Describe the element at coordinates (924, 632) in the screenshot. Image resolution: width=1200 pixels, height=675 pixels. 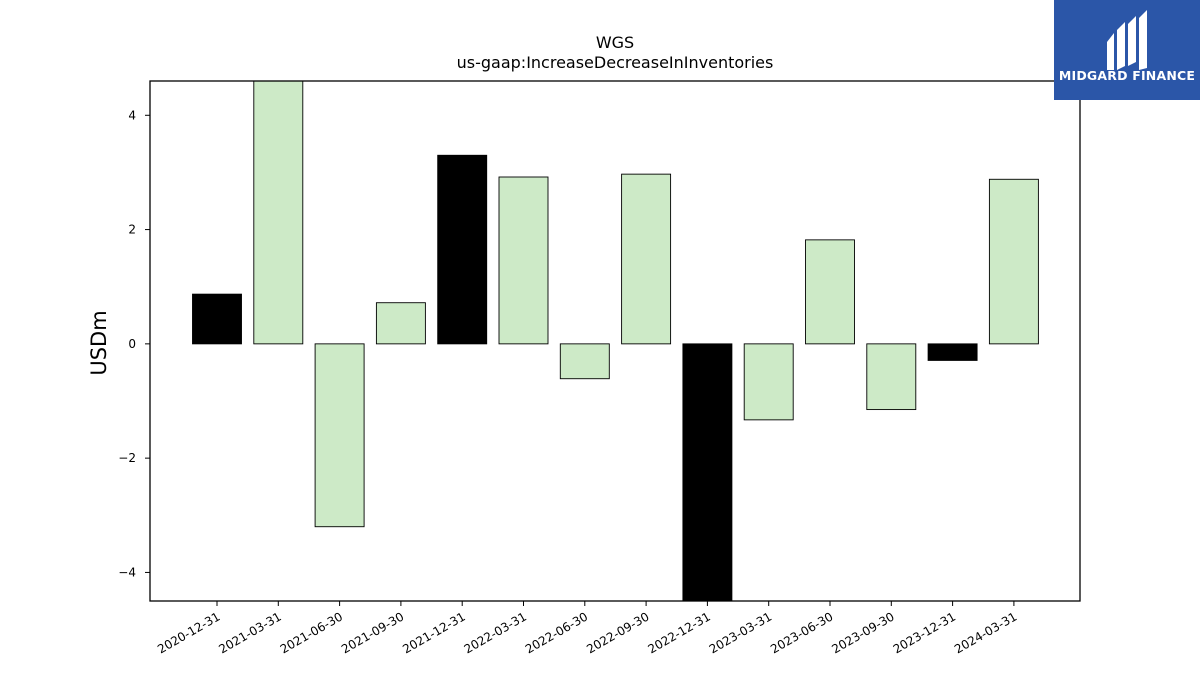
I see `x-tick-label: 2023-12-31` at that location.